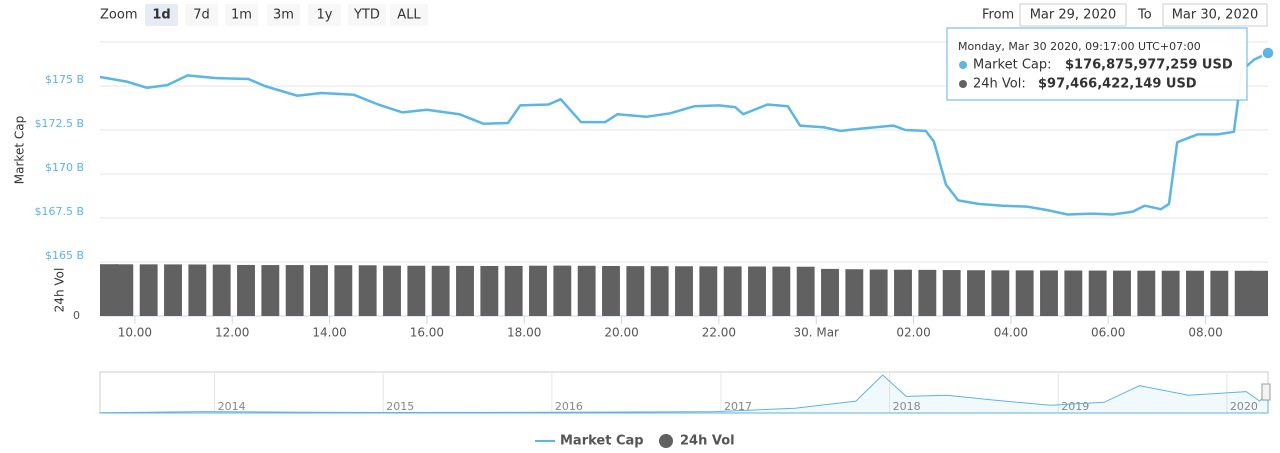  I want to click on from-input, so click(1073, 15).